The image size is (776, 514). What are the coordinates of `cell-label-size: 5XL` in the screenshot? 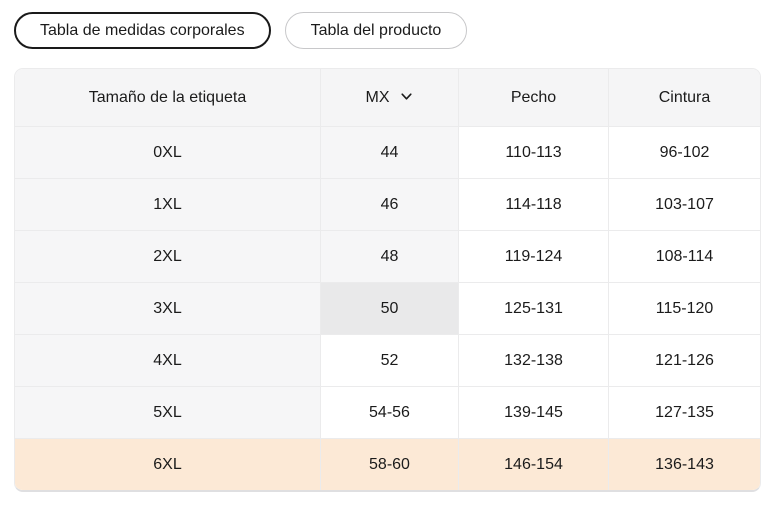 It's located at (167, 412).